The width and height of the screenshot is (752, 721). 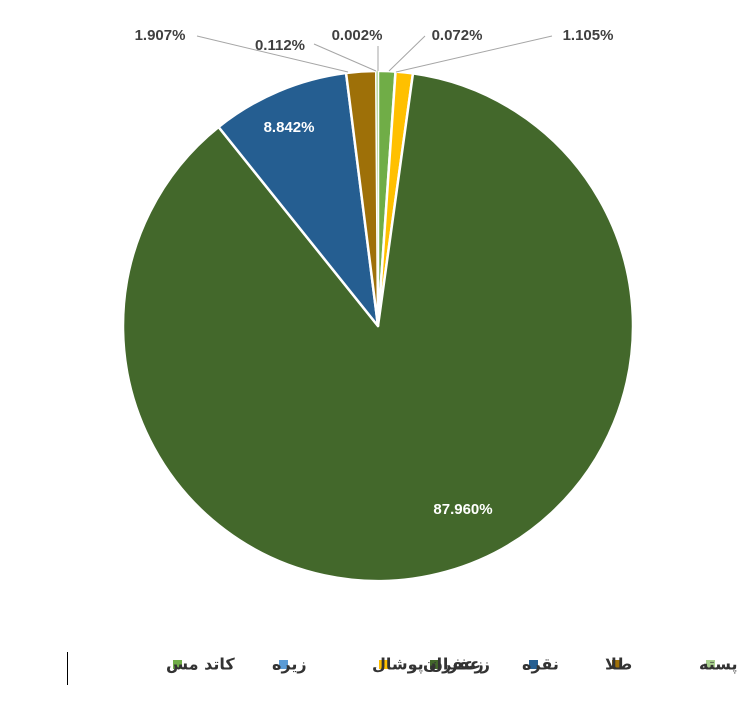 I want to click on legend-label-2: نقره, so click(x=540, y=664).